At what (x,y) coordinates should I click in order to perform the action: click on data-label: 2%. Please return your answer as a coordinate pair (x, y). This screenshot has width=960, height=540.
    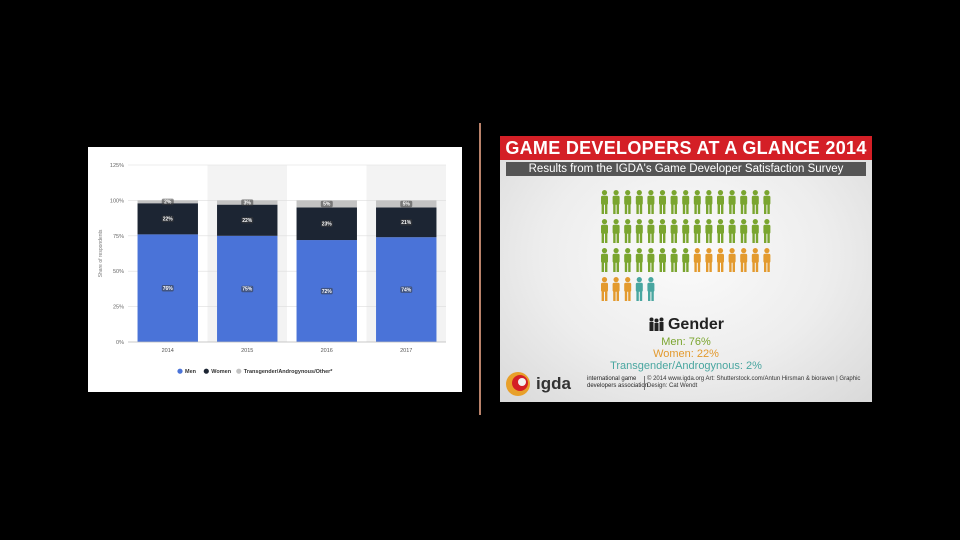
    Looking at the image, I should click on (168, 203).